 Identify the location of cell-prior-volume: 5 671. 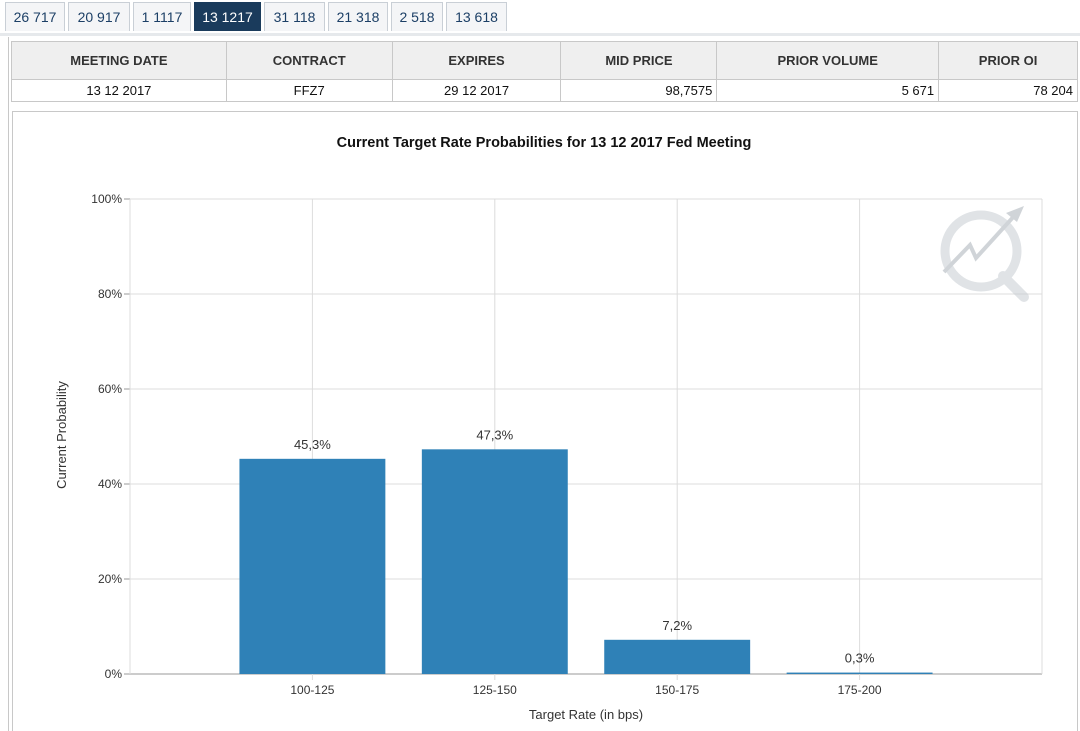
(828, 90).